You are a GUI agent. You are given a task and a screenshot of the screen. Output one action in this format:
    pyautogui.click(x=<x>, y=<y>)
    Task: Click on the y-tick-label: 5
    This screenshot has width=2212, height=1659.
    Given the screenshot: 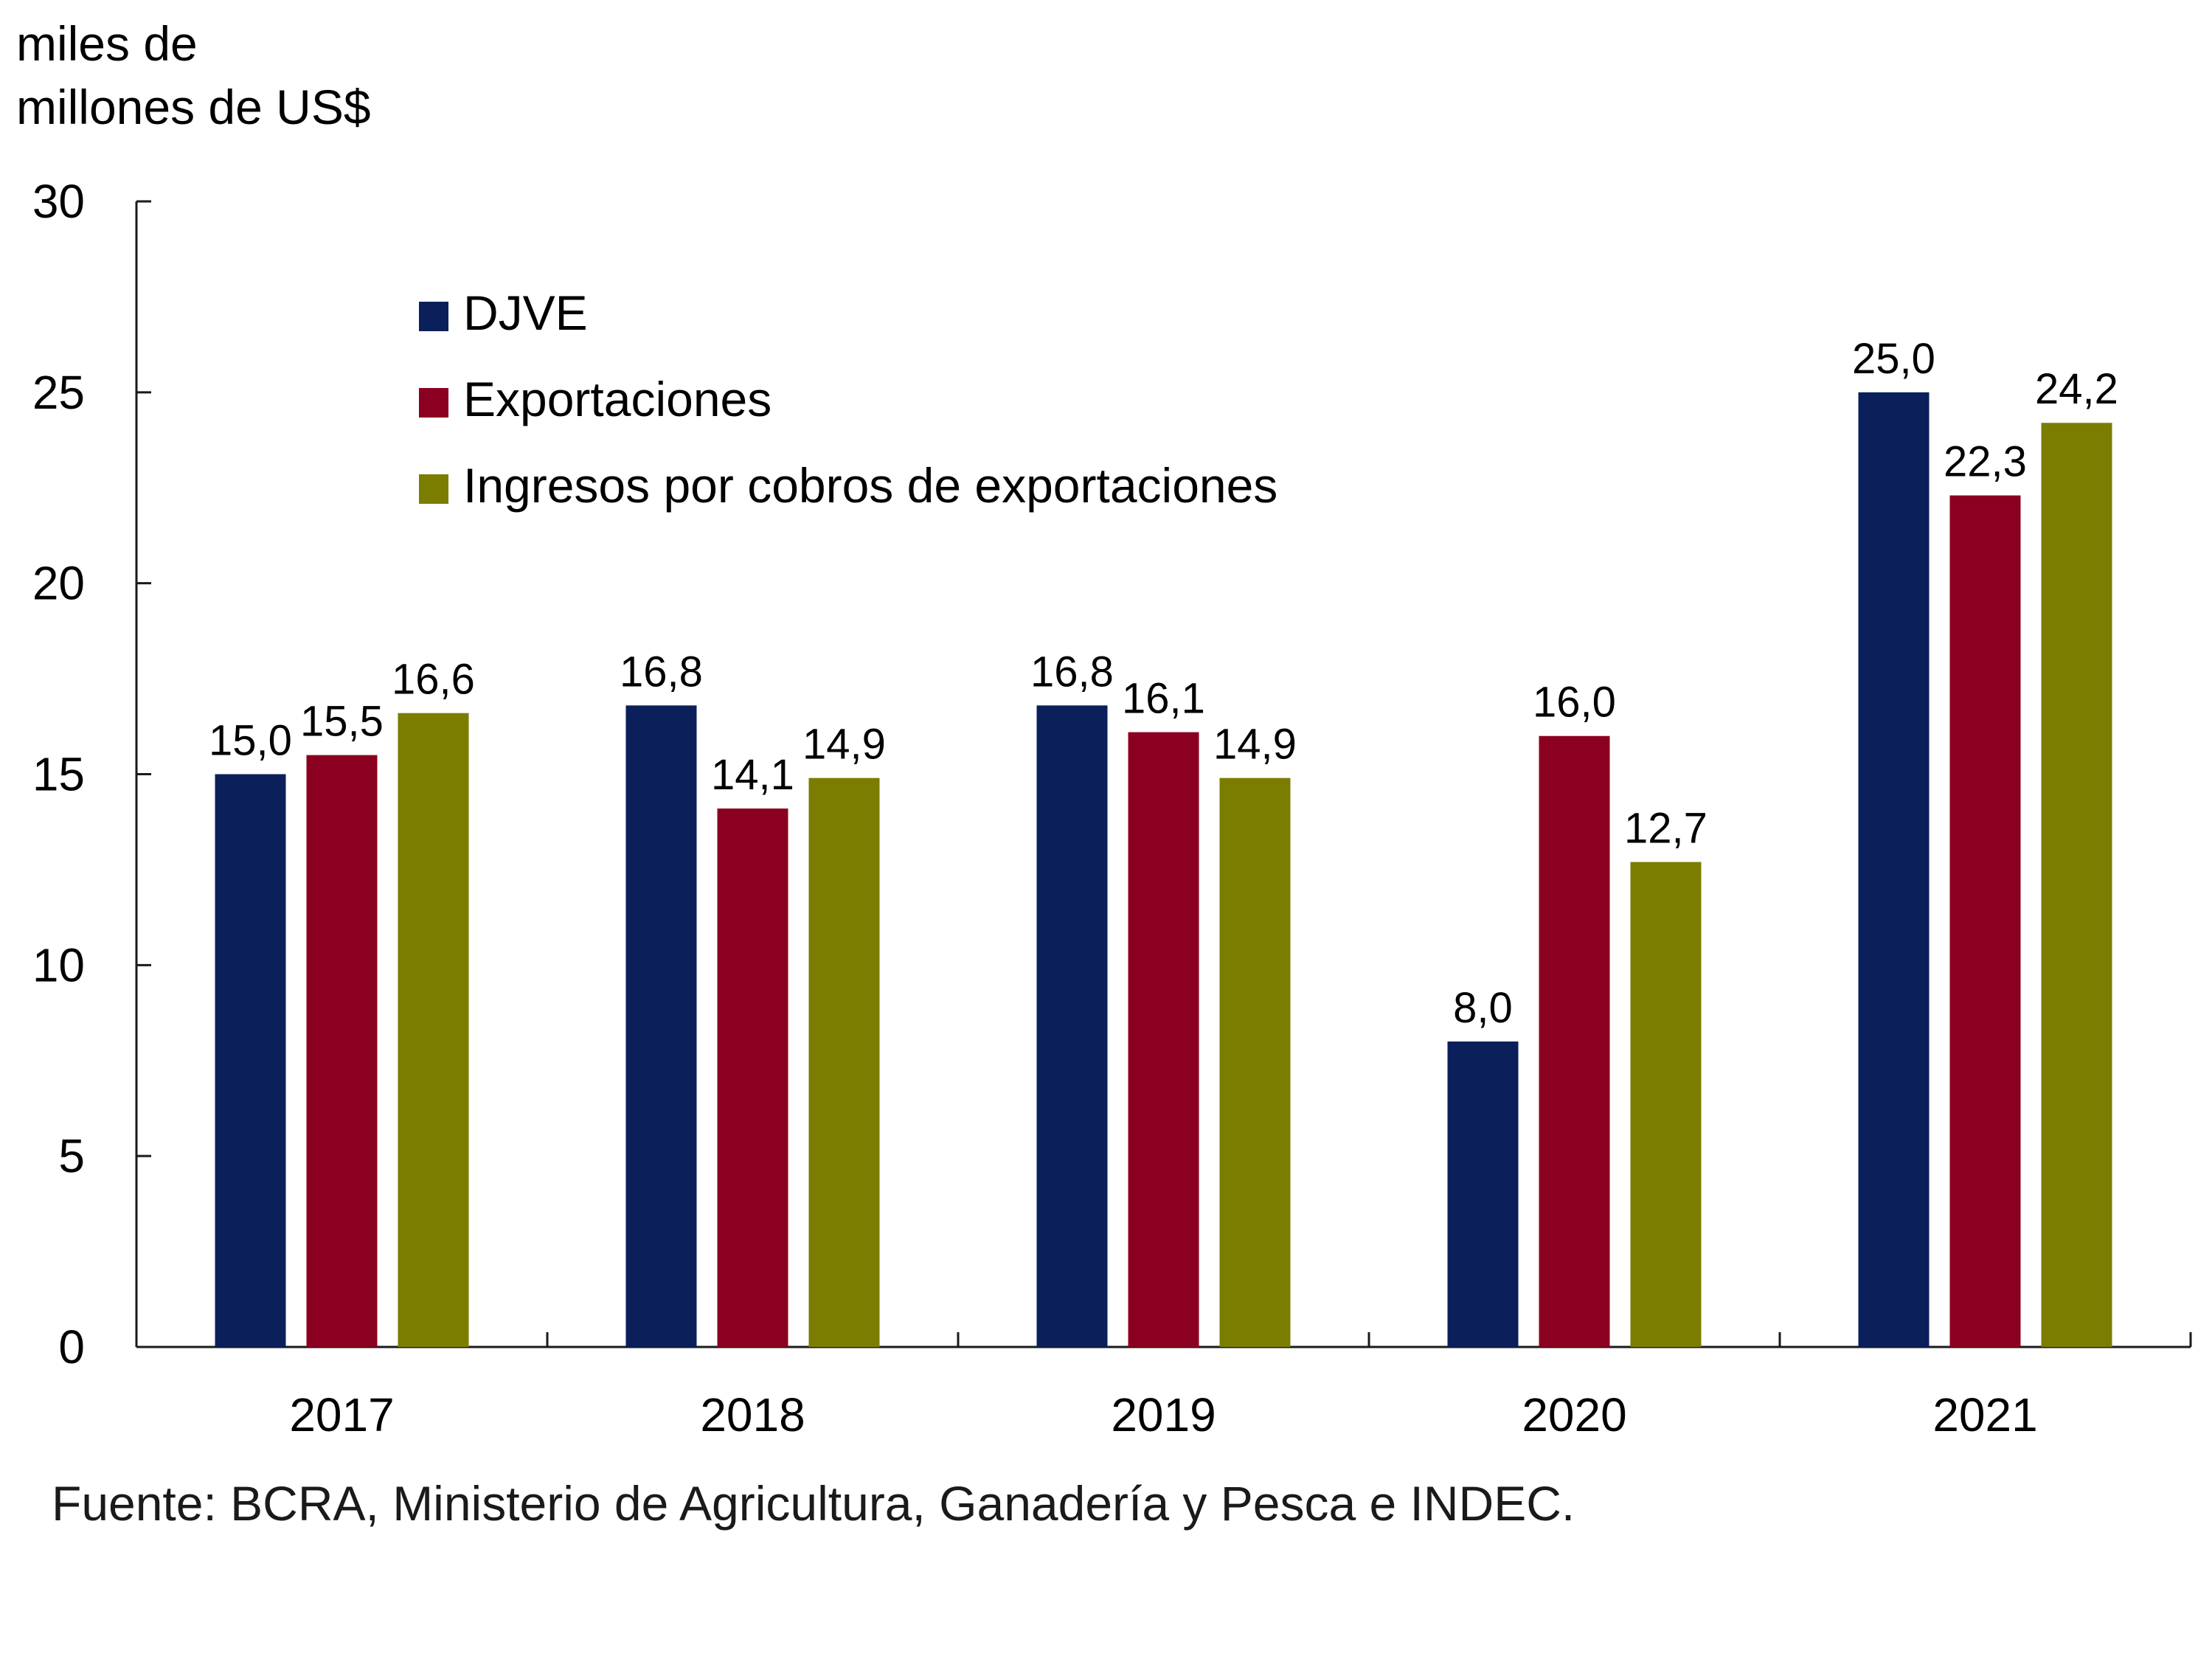 What is the action you would take?
    pyautogui.click(x=72, y=1156)
    